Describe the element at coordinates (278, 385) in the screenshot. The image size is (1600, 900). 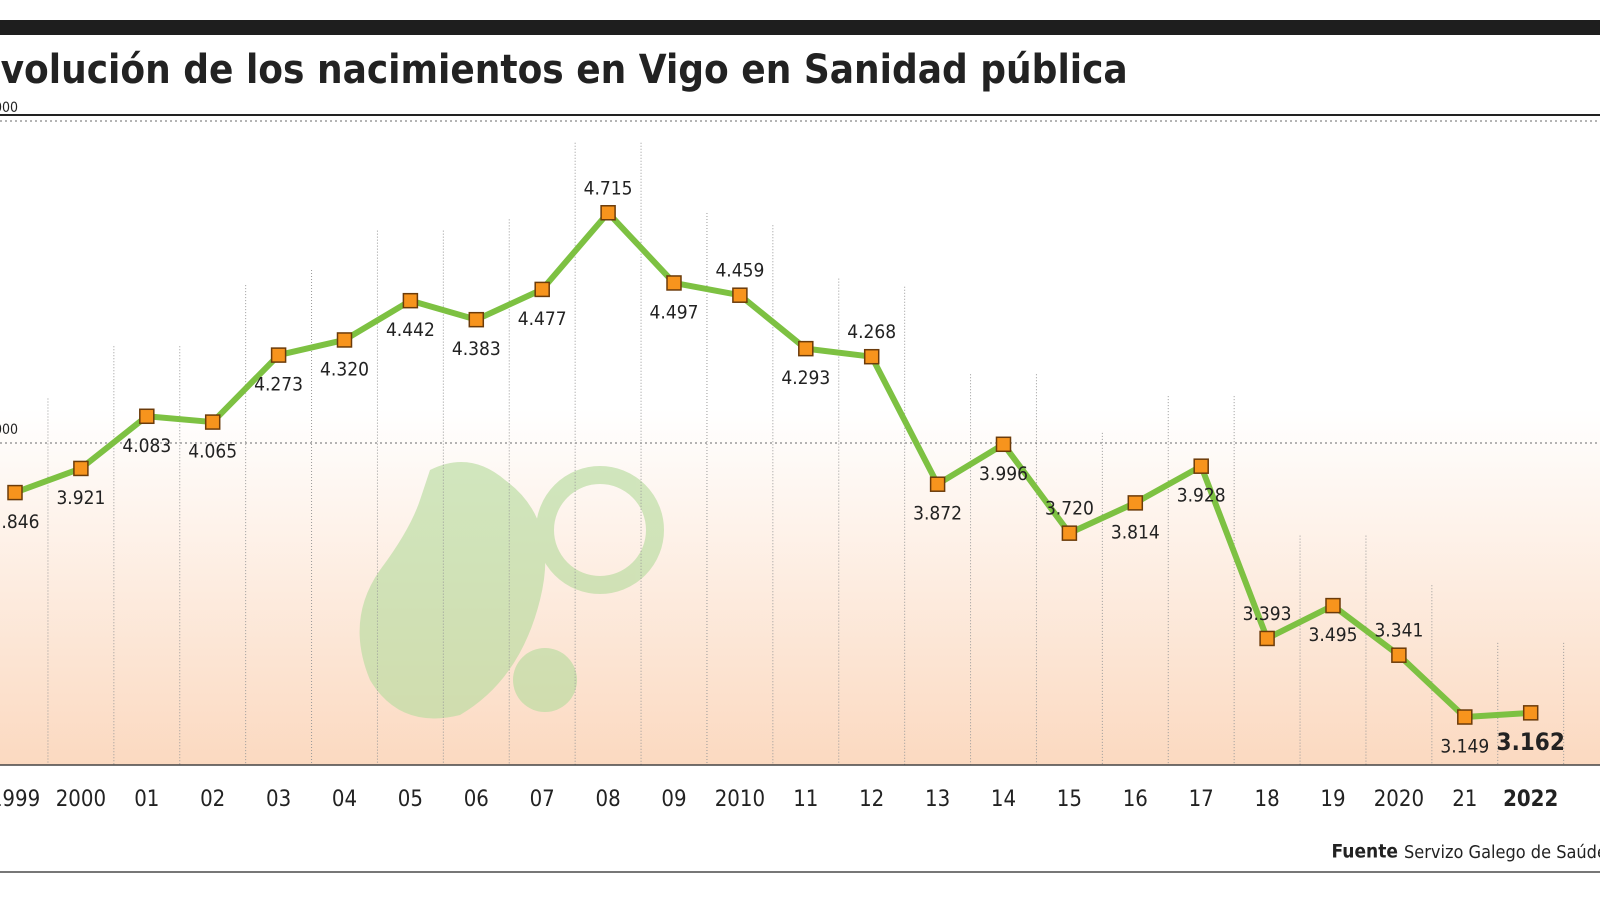
I see `value-label: 4.273` at that location.